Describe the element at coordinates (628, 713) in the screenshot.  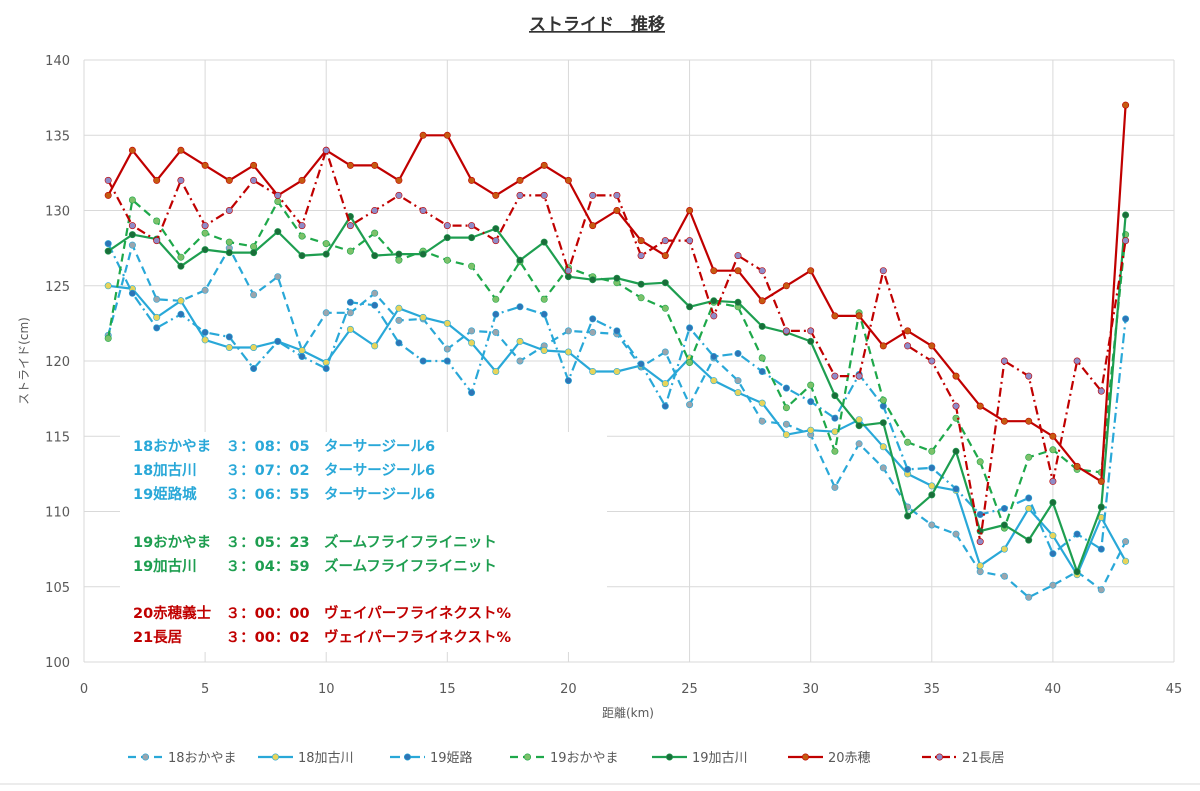
I see `x-axis-label: 距離(km)` at that location.